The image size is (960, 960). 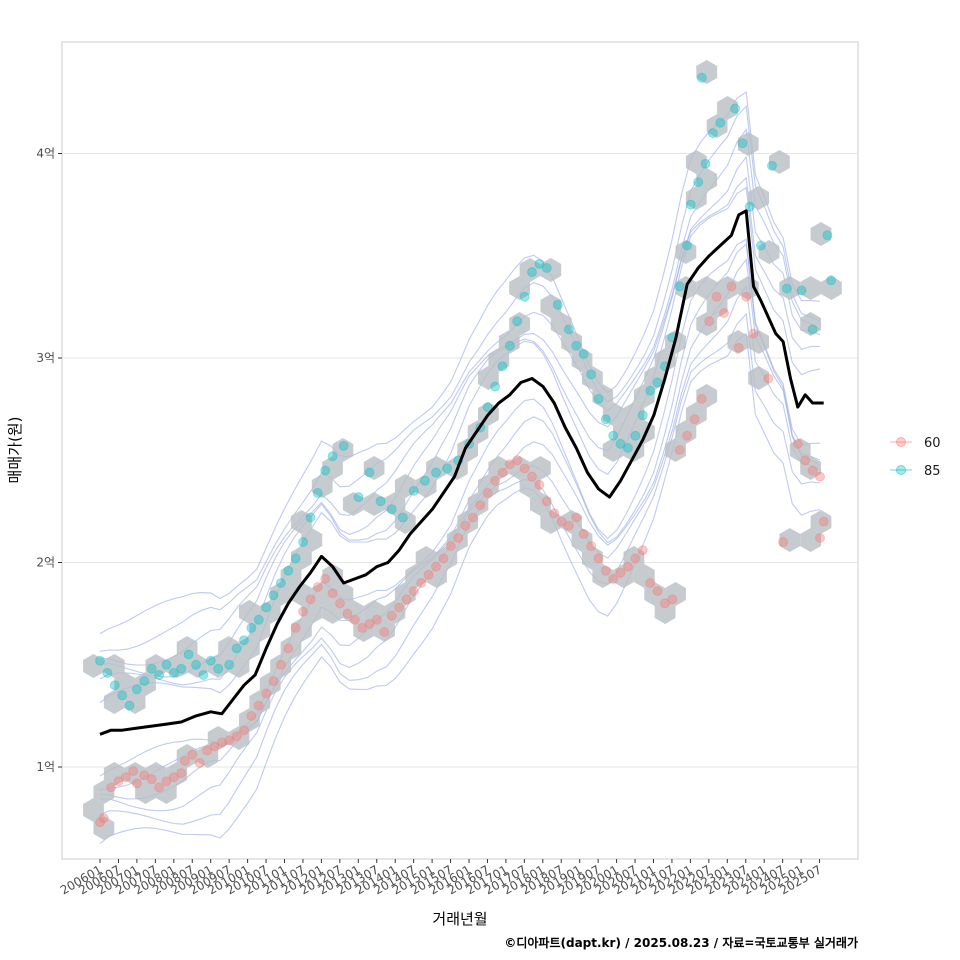 What do you see at coordinates (915, 457) in the screenshot?
I see `legend: 60 85` at bounding box center [915, 457].